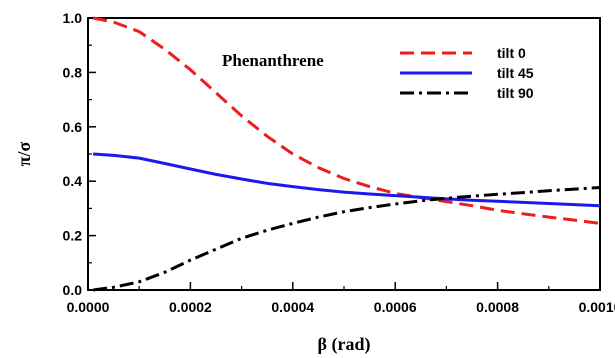 This screenshot has height=358, width=615. I want to click on y-tick-label: 1.0, so click(73, 18).